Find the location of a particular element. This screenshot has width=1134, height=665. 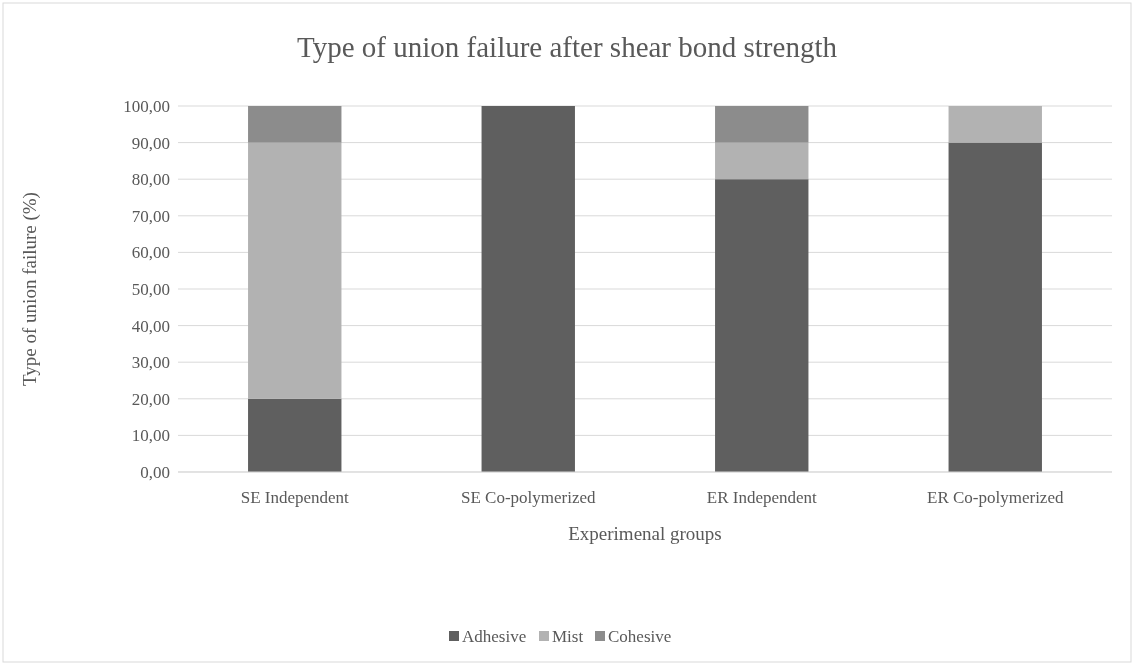

y-tick-label: 50,00 is located at coordinates (150, 289).